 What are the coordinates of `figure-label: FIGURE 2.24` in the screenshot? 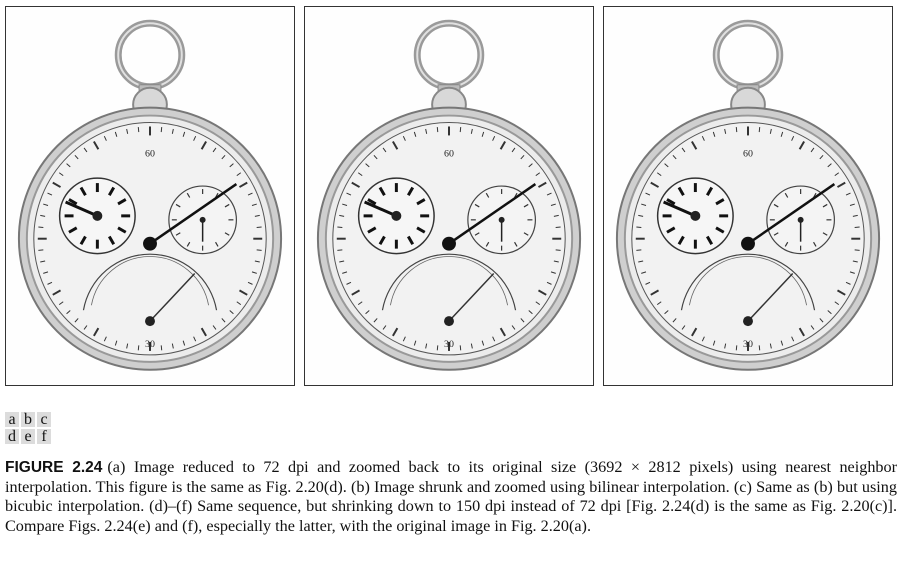 It's located at (54, 467).